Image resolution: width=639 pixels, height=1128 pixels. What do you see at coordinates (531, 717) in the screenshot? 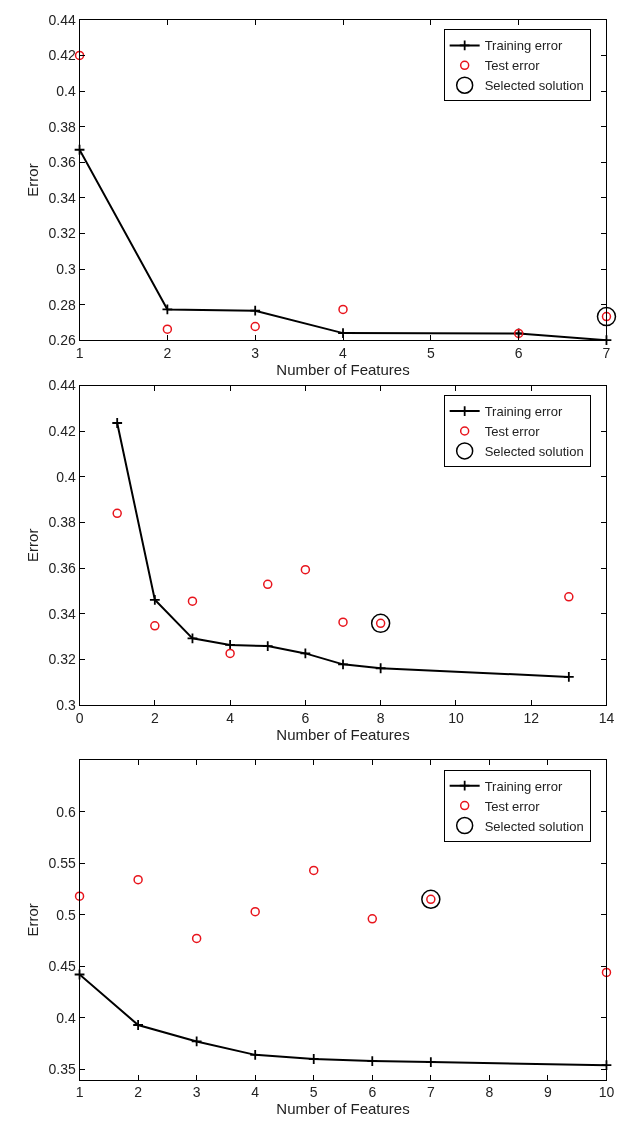
I see `x-tick-label: 12` at bounding box center [531, 717].